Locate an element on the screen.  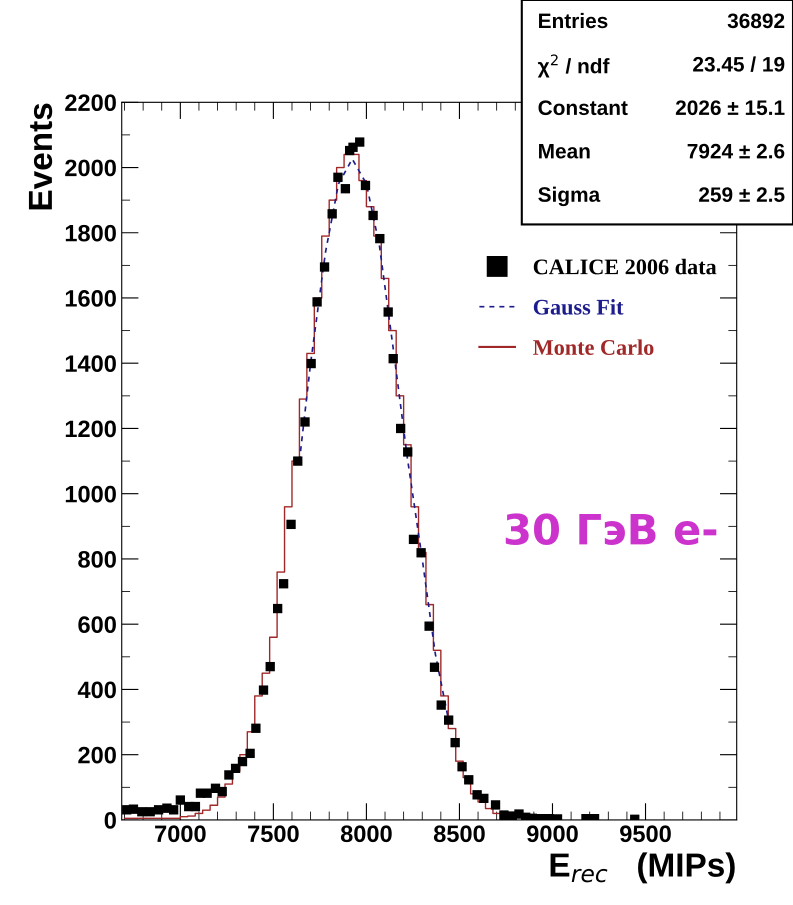
annotation: Mean is located at coordinates (564, 151).